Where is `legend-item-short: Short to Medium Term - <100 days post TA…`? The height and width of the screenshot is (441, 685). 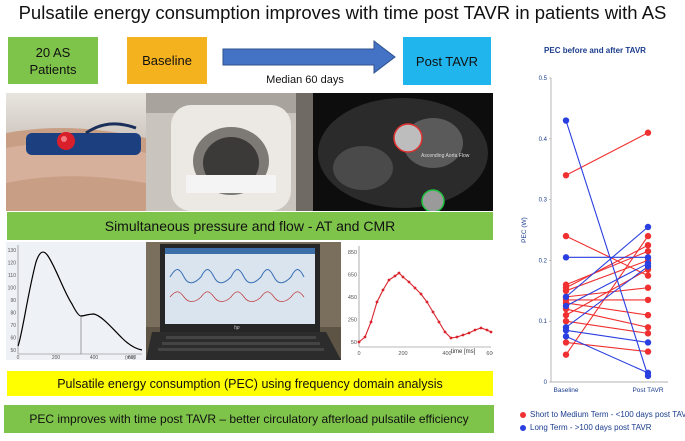
legend-item-short: Short to Medium Term - <100 days post TA… is located at coordinates (602, 414).